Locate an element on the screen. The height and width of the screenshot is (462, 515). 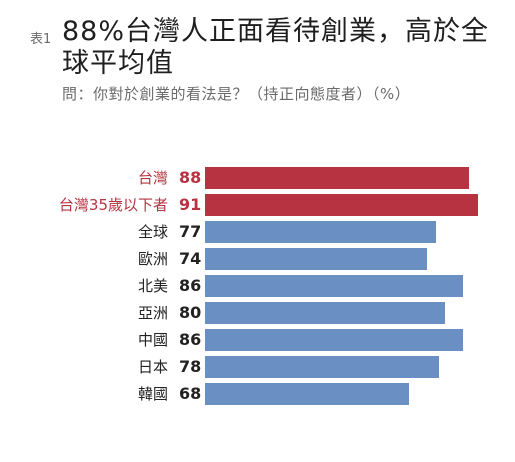
value-label: 68 is located at coordinates (190, 393).